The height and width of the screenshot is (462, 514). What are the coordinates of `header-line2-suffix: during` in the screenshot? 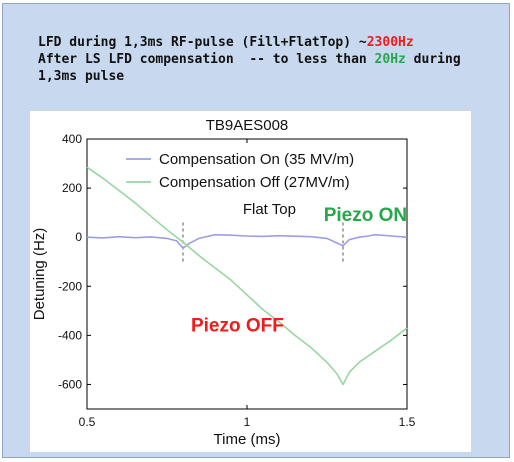 It's located at (433, 59).